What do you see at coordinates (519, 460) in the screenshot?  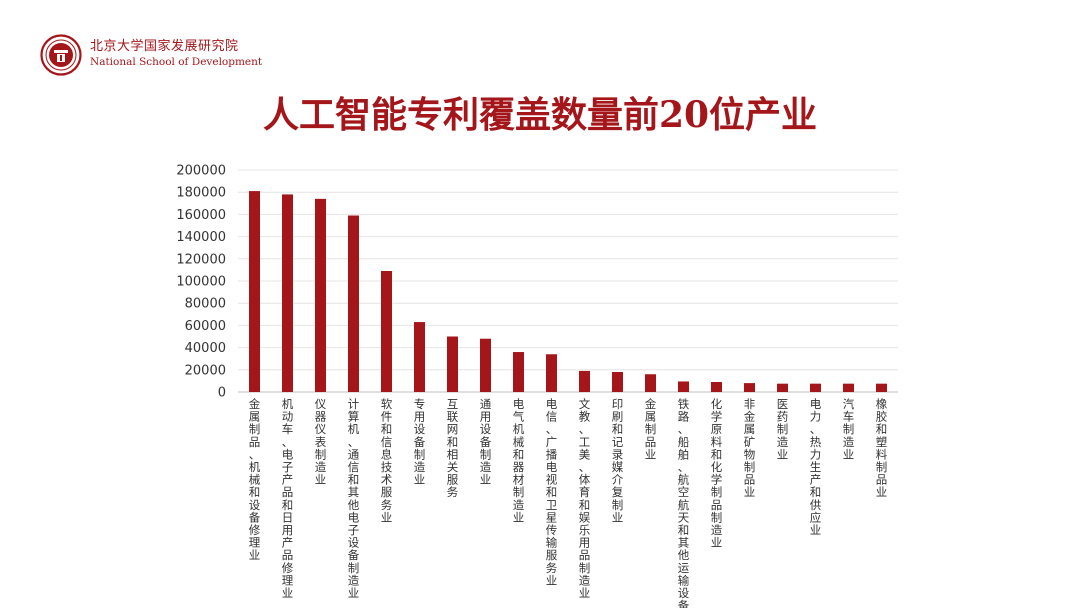 I see `x-tick-label: 电气机械和器材制造业` at bounding box center [519, 460].